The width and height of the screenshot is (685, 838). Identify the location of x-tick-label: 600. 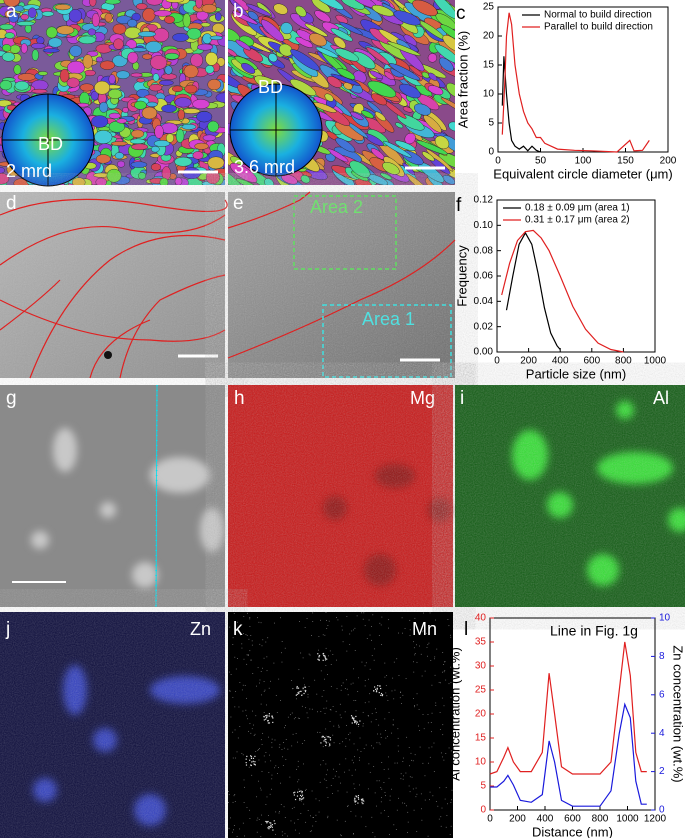
(591, 361).